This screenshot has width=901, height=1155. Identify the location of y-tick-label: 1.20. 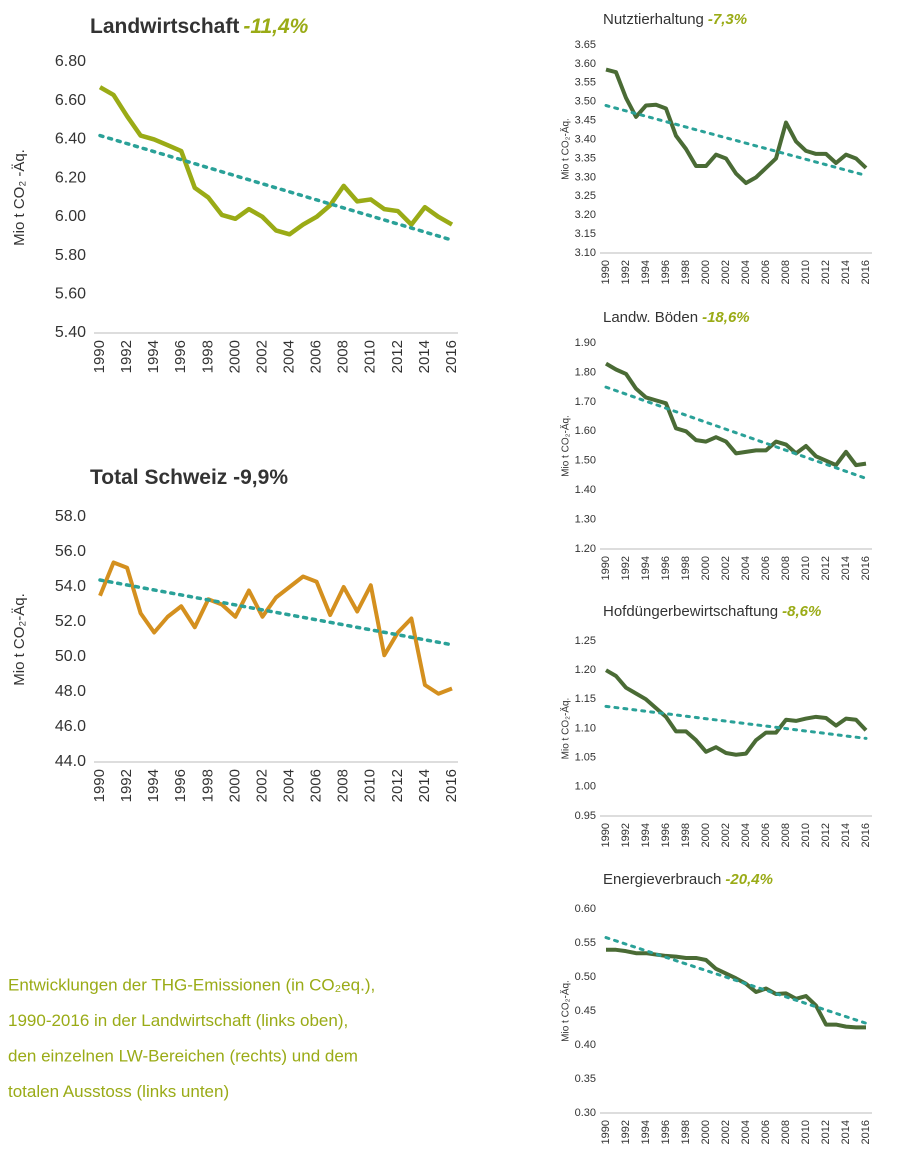
(585, 670).